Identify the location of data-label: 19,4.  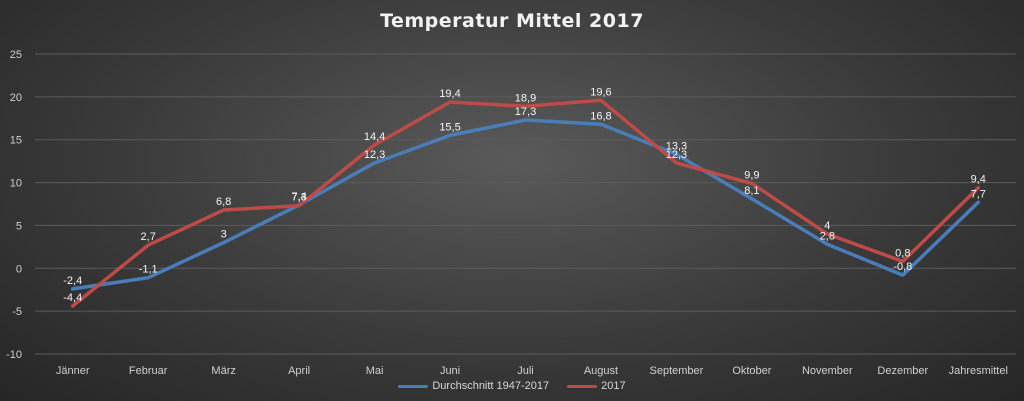
(449, 94).